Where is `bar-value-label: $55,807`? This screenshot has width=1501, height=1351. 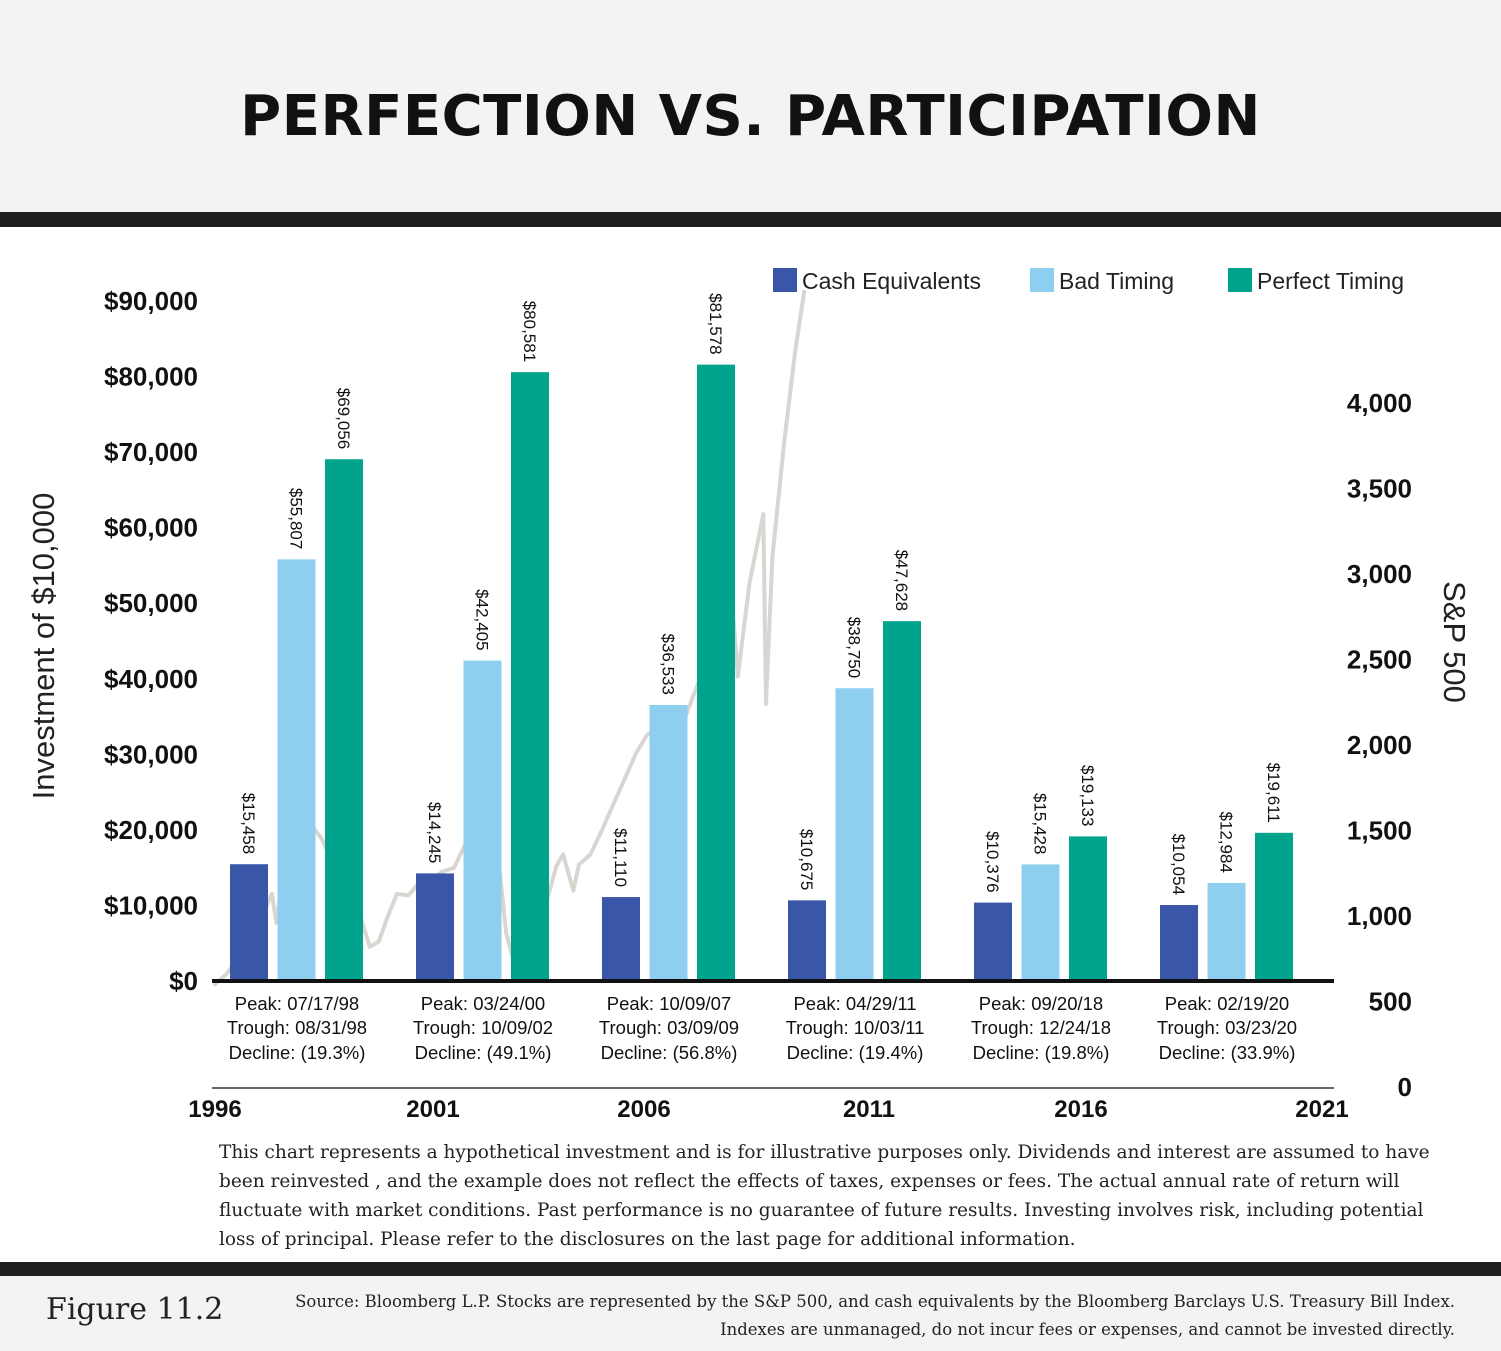
bar-value-label: $55,807 is located at coordinates (296, 518).